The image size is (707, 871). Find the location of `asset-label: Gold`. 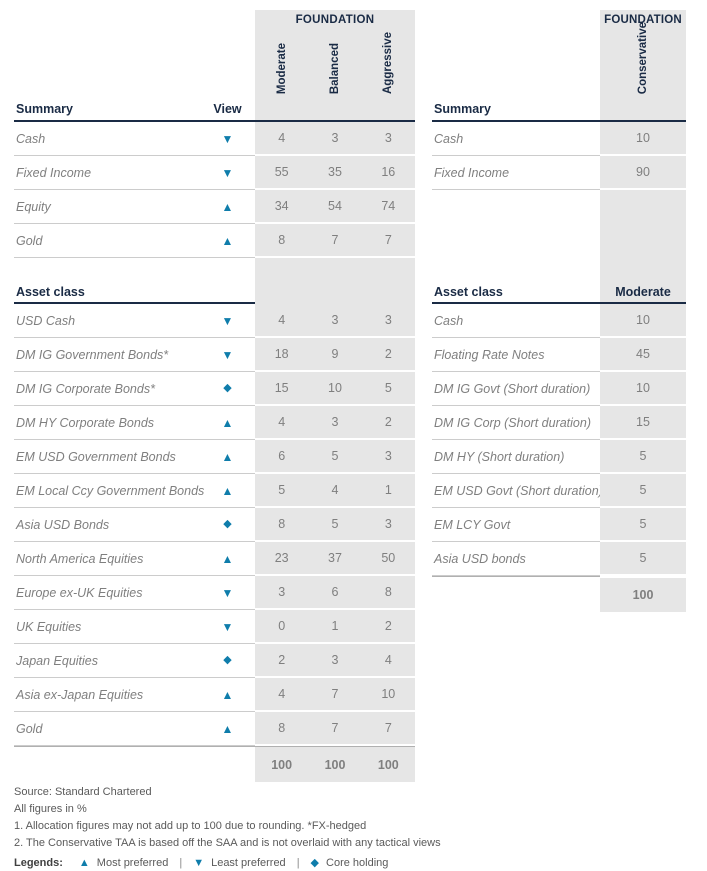

asset-label: Gold is located at coordinates (107, 241).